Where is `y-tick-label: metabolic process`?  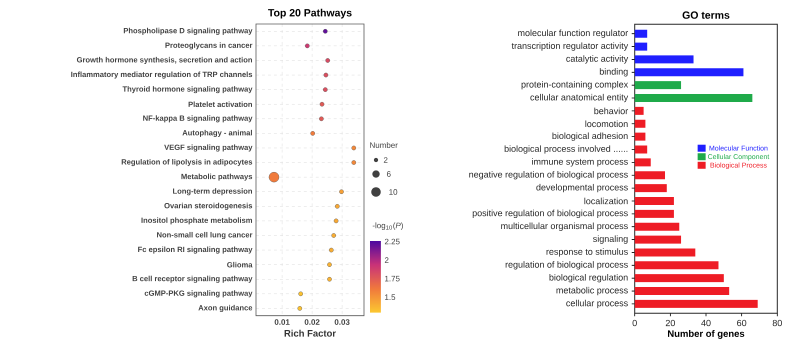
y-tick-label: metabolic process is located at coordinates (592, 291).